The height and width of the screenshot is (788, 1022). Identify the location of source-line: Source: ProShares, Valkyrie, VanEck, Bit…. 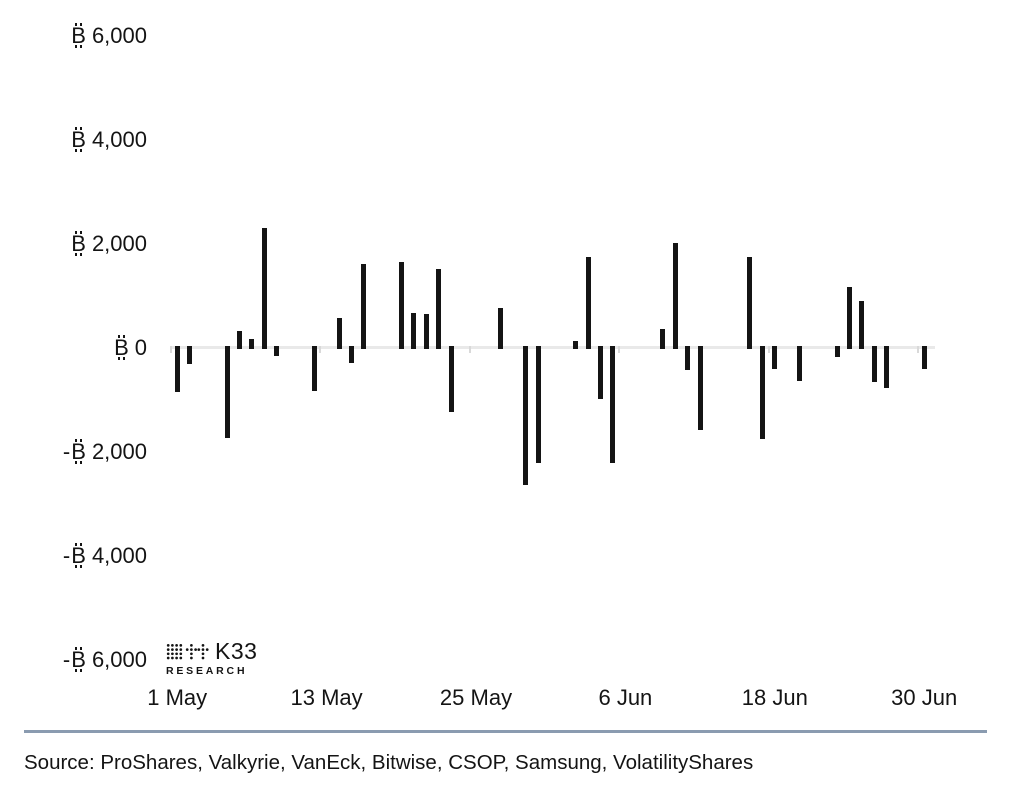
(389, 762).